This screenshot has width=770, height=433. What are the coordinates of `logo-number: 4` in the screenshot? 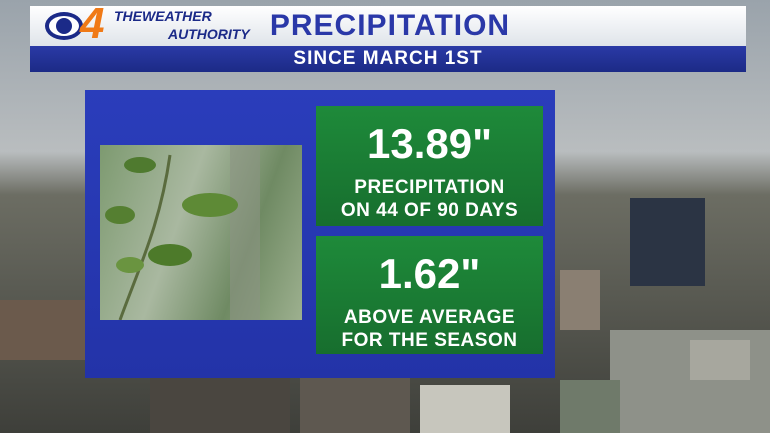 It's located at (92, 24).